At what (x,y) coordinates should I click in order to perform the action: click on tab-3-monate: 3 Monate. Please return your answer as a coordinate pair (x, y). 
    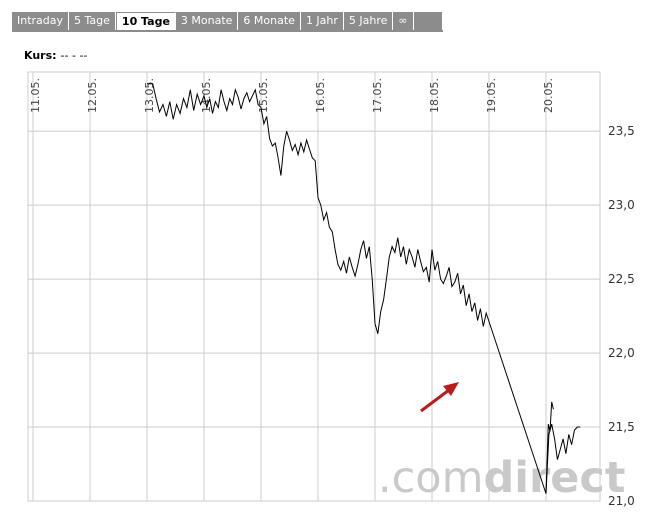
    Looking at the image, I should click on (207, 21).